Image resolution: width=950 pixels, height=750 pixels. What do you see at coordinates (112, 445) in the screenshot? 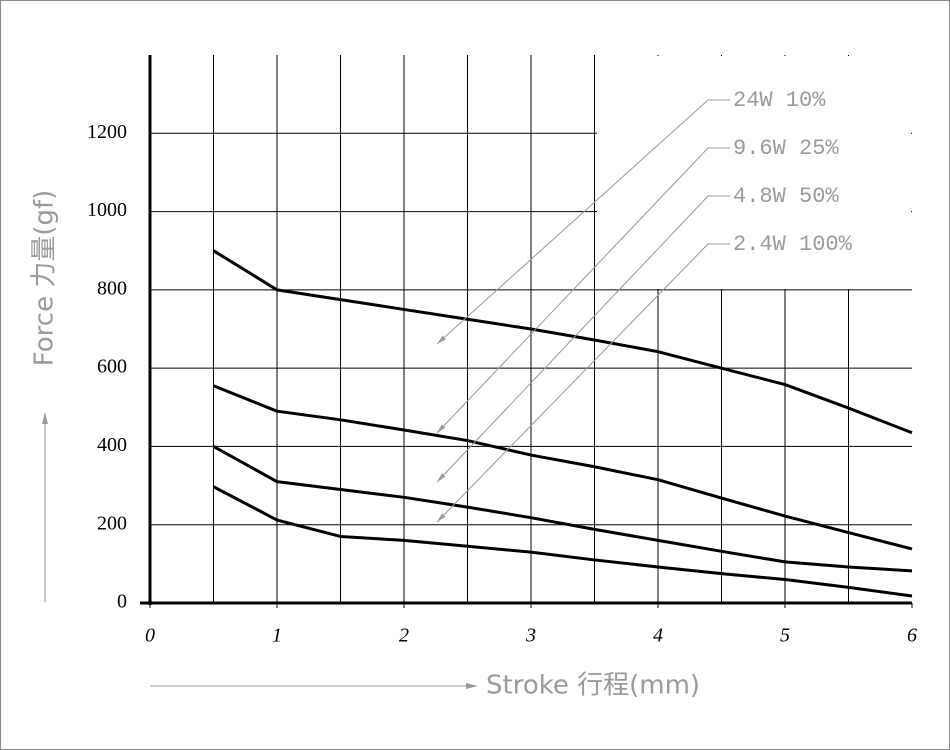
I see `y-tick-label: 400` at bounding box center [112, 445].